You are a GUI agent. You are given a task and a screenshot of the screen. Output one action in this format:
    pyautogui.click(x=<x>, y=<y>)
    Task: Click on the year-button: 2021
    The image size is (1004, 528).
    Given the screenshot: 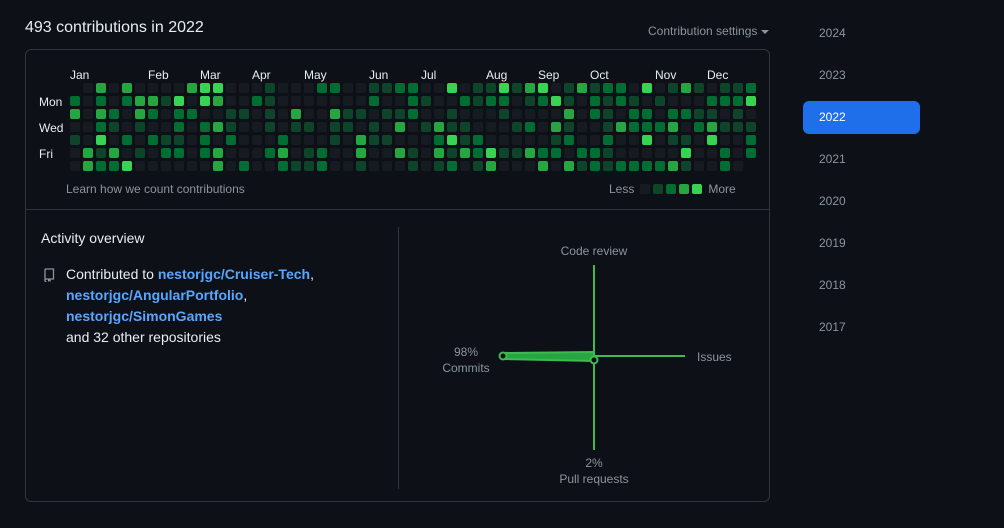 What is the action you would take?
    pyautogui.click(x=832, y=159)
    